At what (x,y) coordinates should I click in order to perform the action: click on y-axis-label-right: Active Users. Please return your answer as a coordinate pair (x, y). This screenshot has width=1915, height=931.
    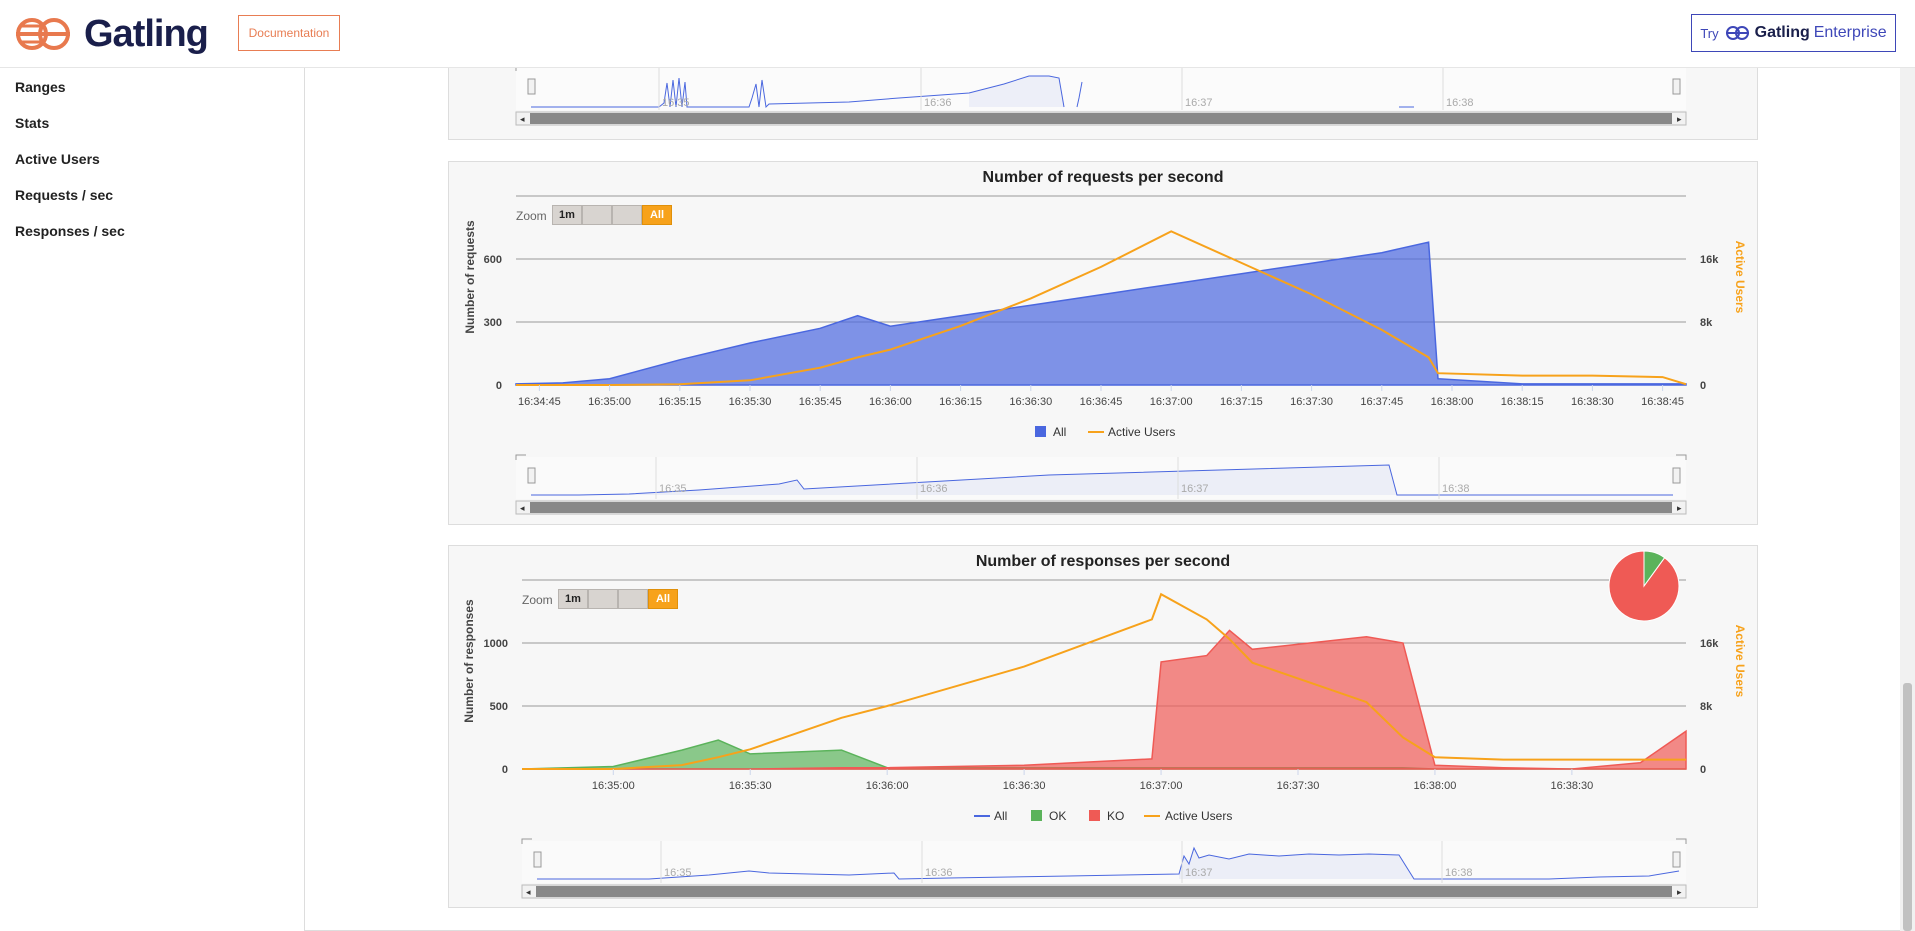
    Looking at the image, I should click on (1740, 661).